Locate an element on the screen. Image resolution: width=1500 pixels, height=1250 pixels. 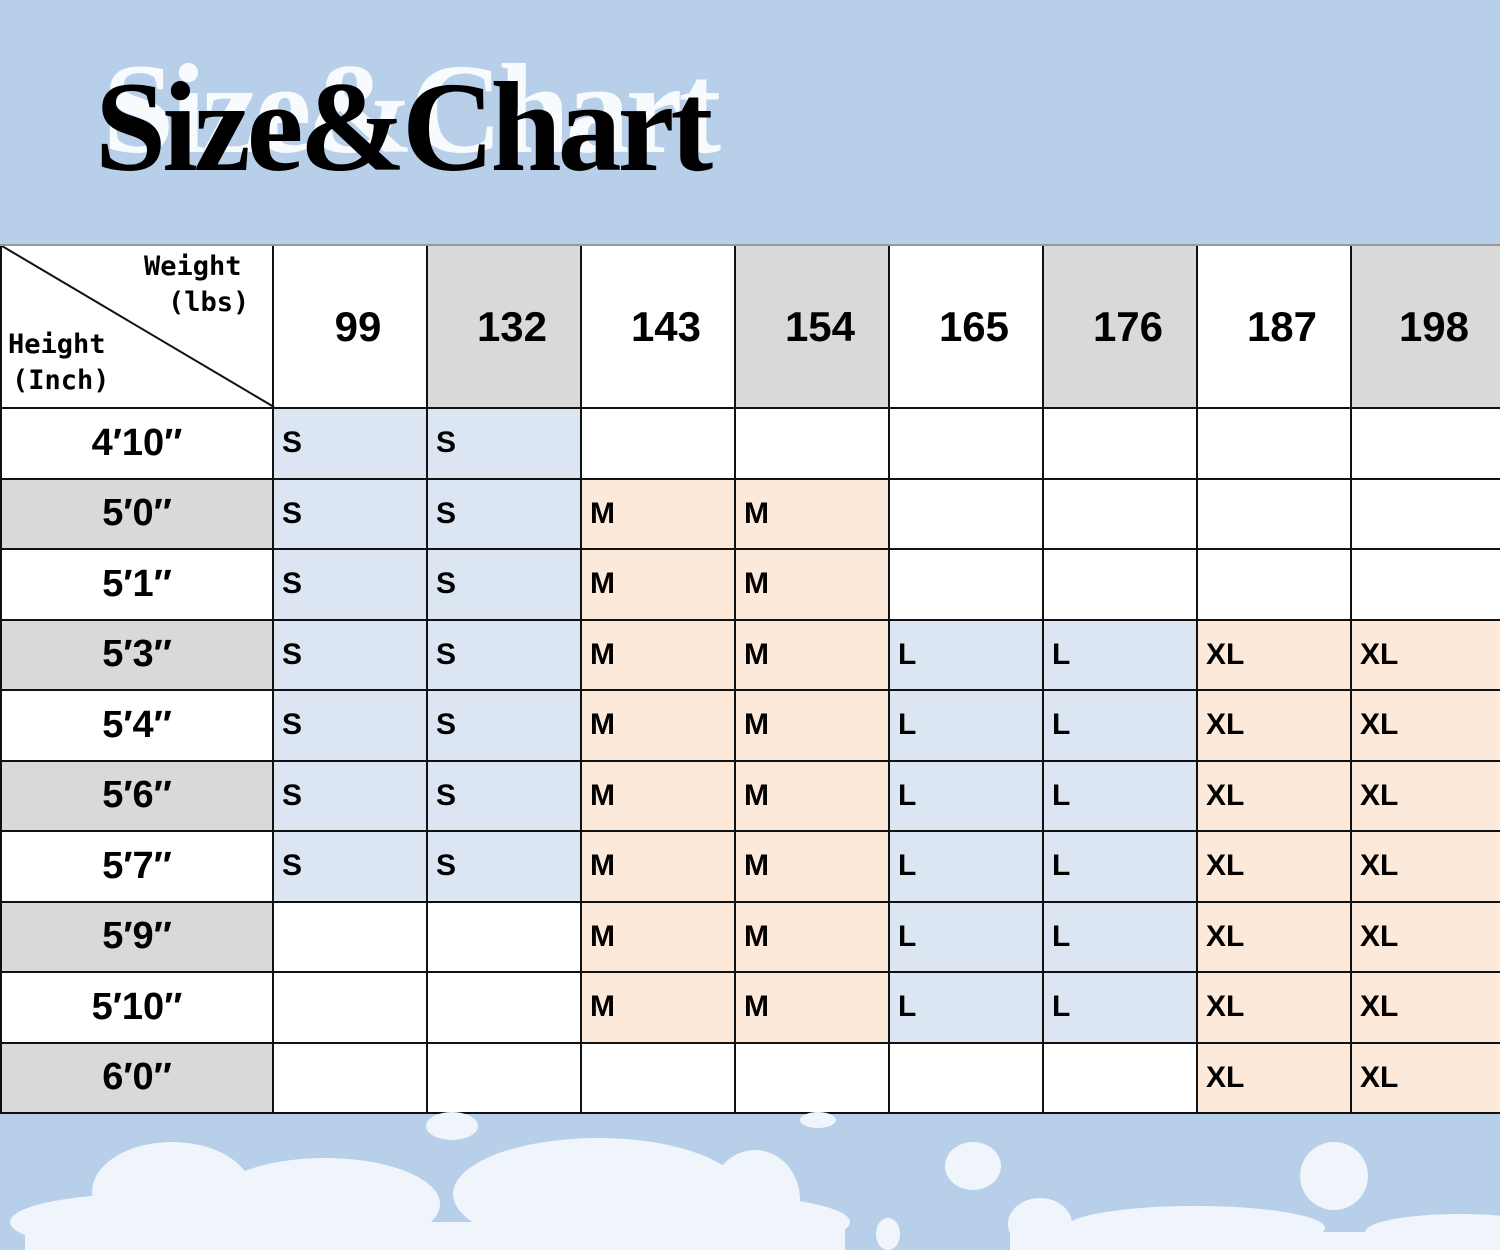
table-corner-header: Weight (lbs) Height (Inch) is located at coordinates (137, 327).